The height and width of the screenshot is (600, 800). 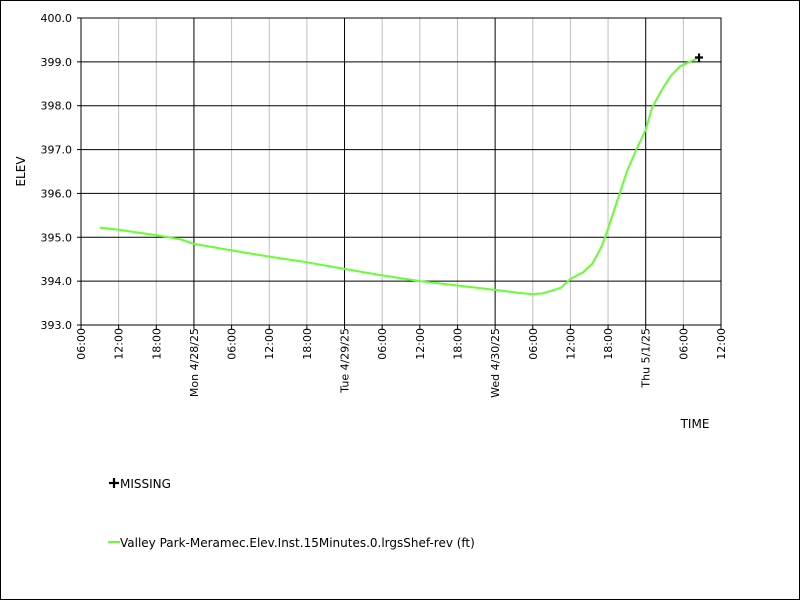 I want to click on y-tick-label: 398.0, so click(x=57, y=106).